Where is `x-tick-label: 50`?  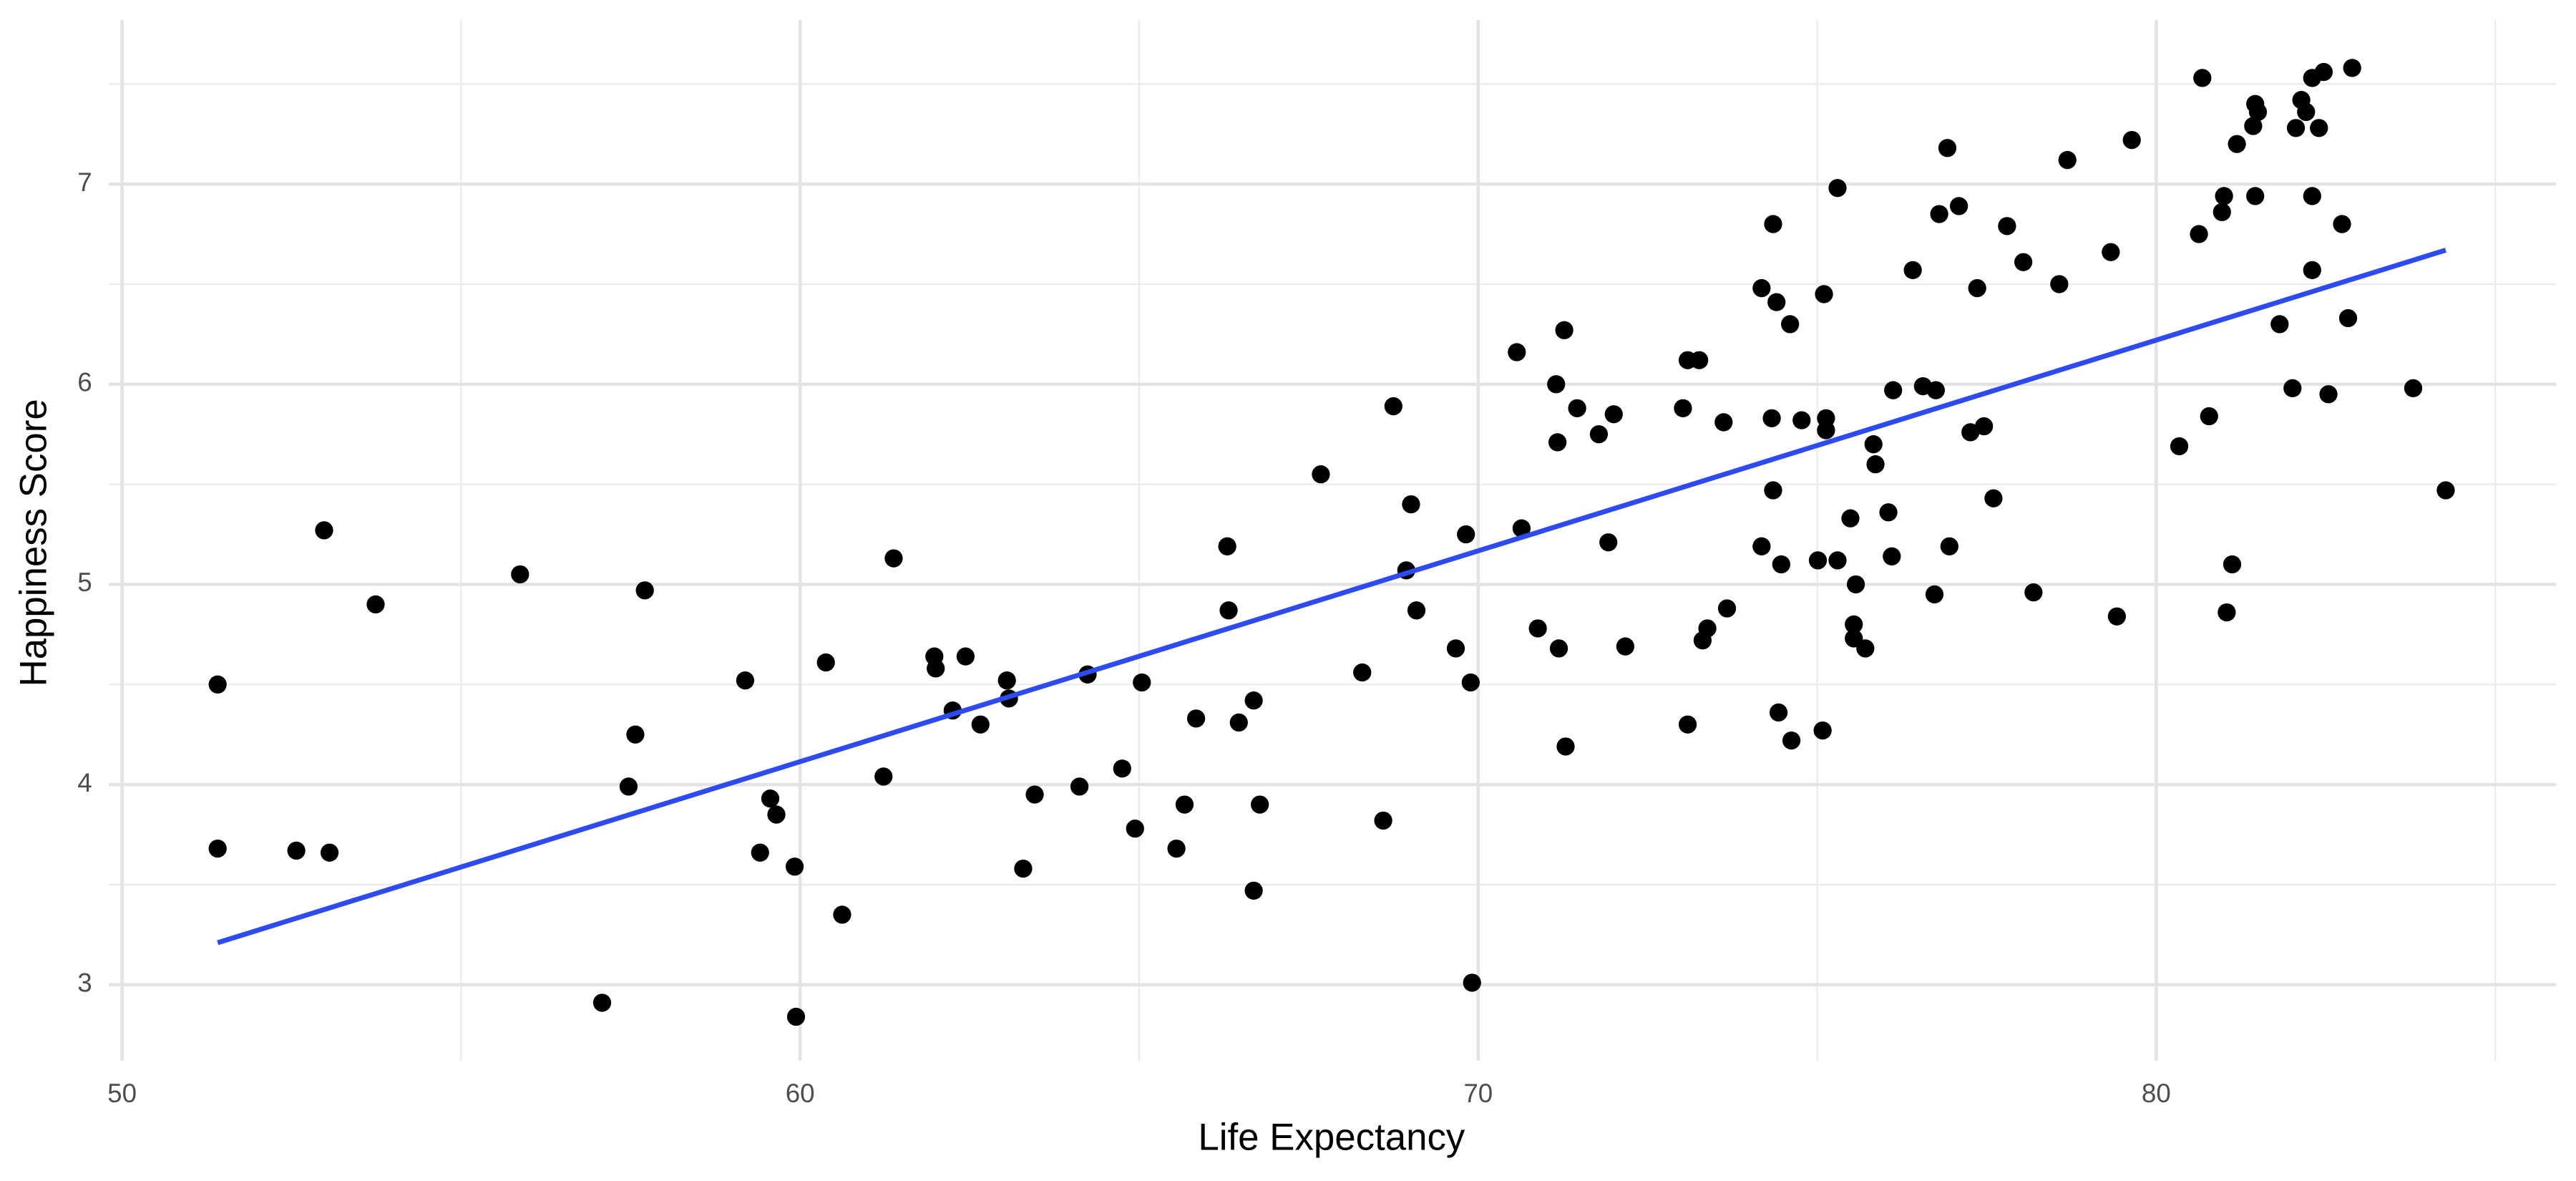 x-tick-label: 50 is located at coordinates (122, 1093).